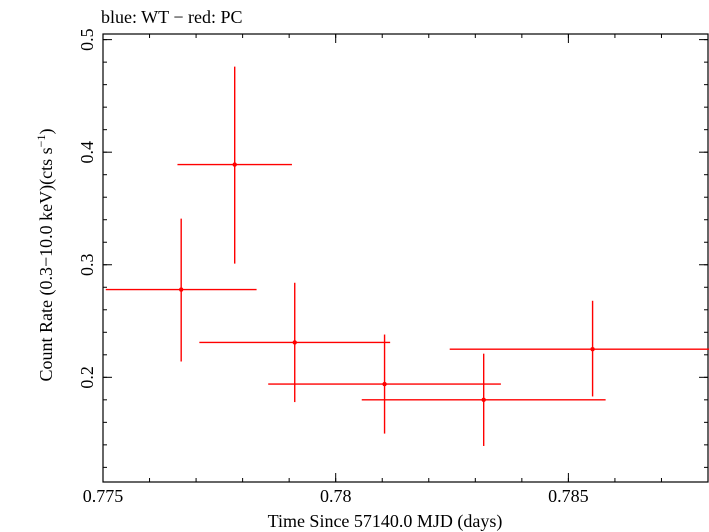 The image size is (709, 532). I want to click on x-tick-label: 0.775, so click(103, 496).